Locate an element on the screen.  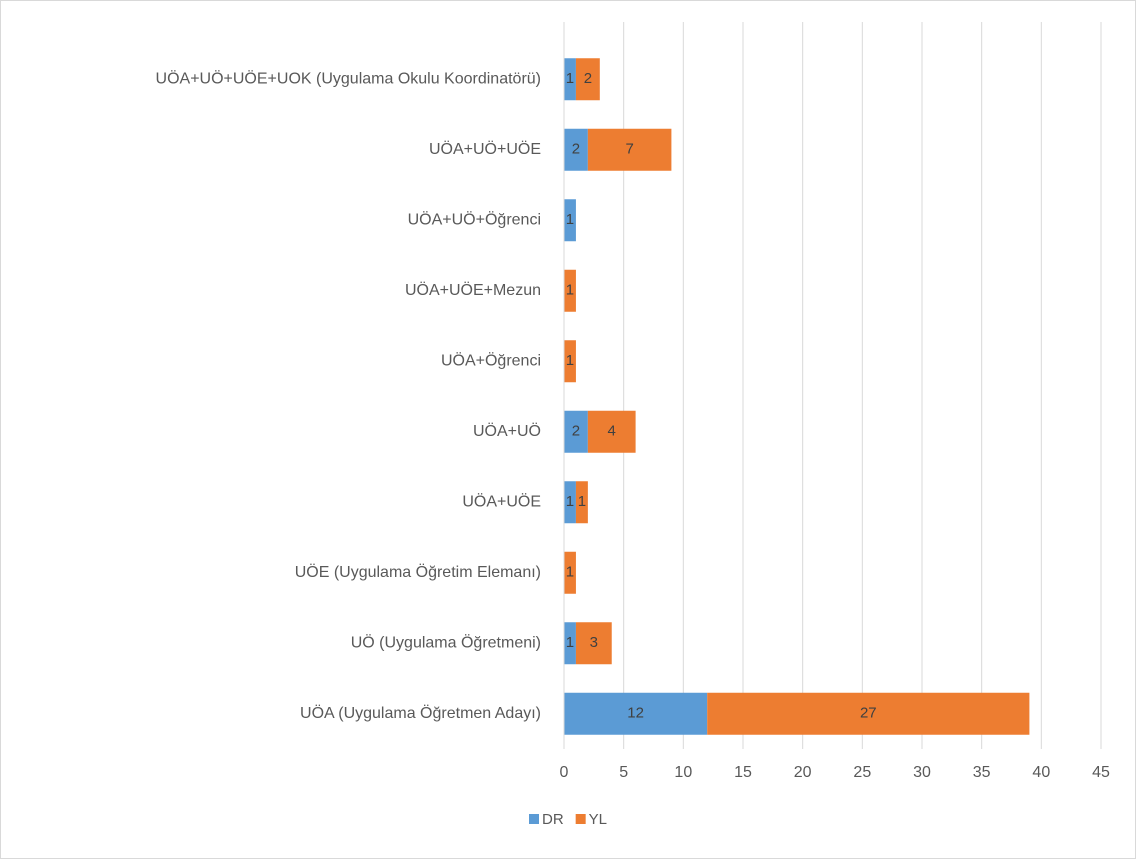
y-tick-label: UÖA+UÖ is located at coordinates (507, 431).